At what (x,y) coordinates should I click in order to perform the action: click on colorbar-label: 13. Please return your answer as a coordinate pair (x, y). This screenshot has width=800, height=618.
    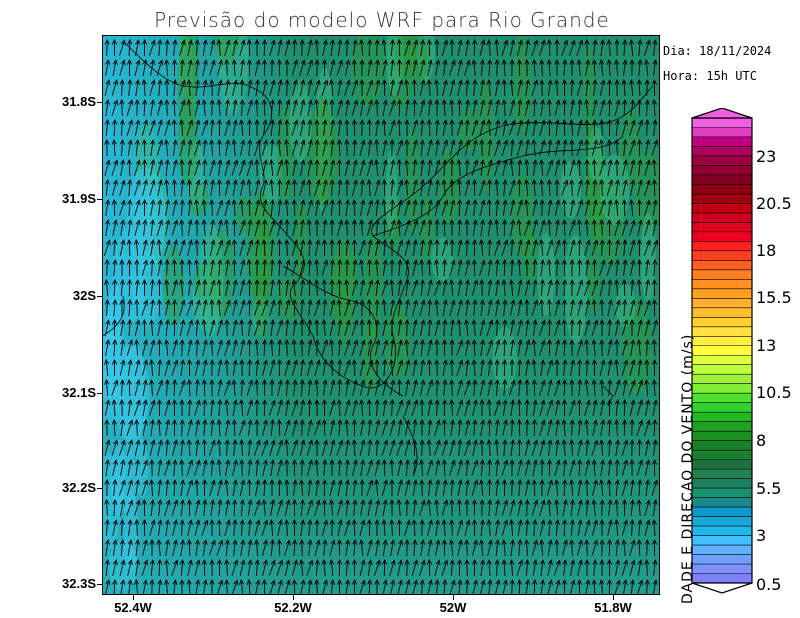
    Looking at the image, I should click on (766, 345).